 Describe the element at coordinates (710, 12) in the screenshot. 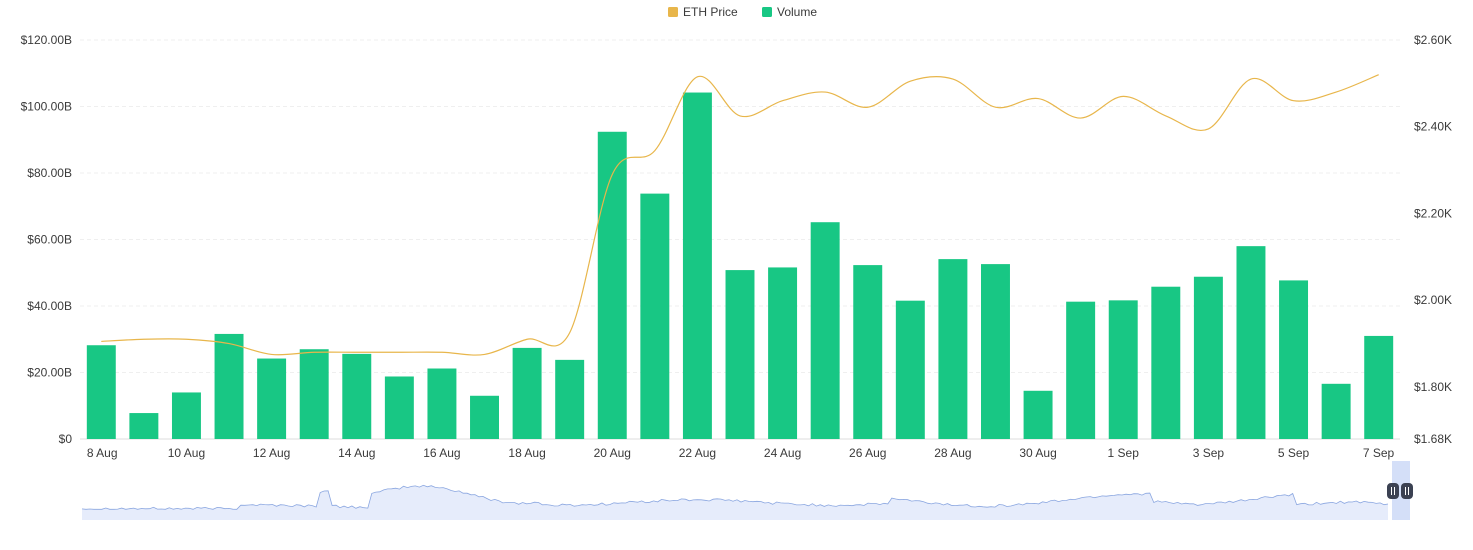

I see `legend-label-0: ETH Price` at that location.